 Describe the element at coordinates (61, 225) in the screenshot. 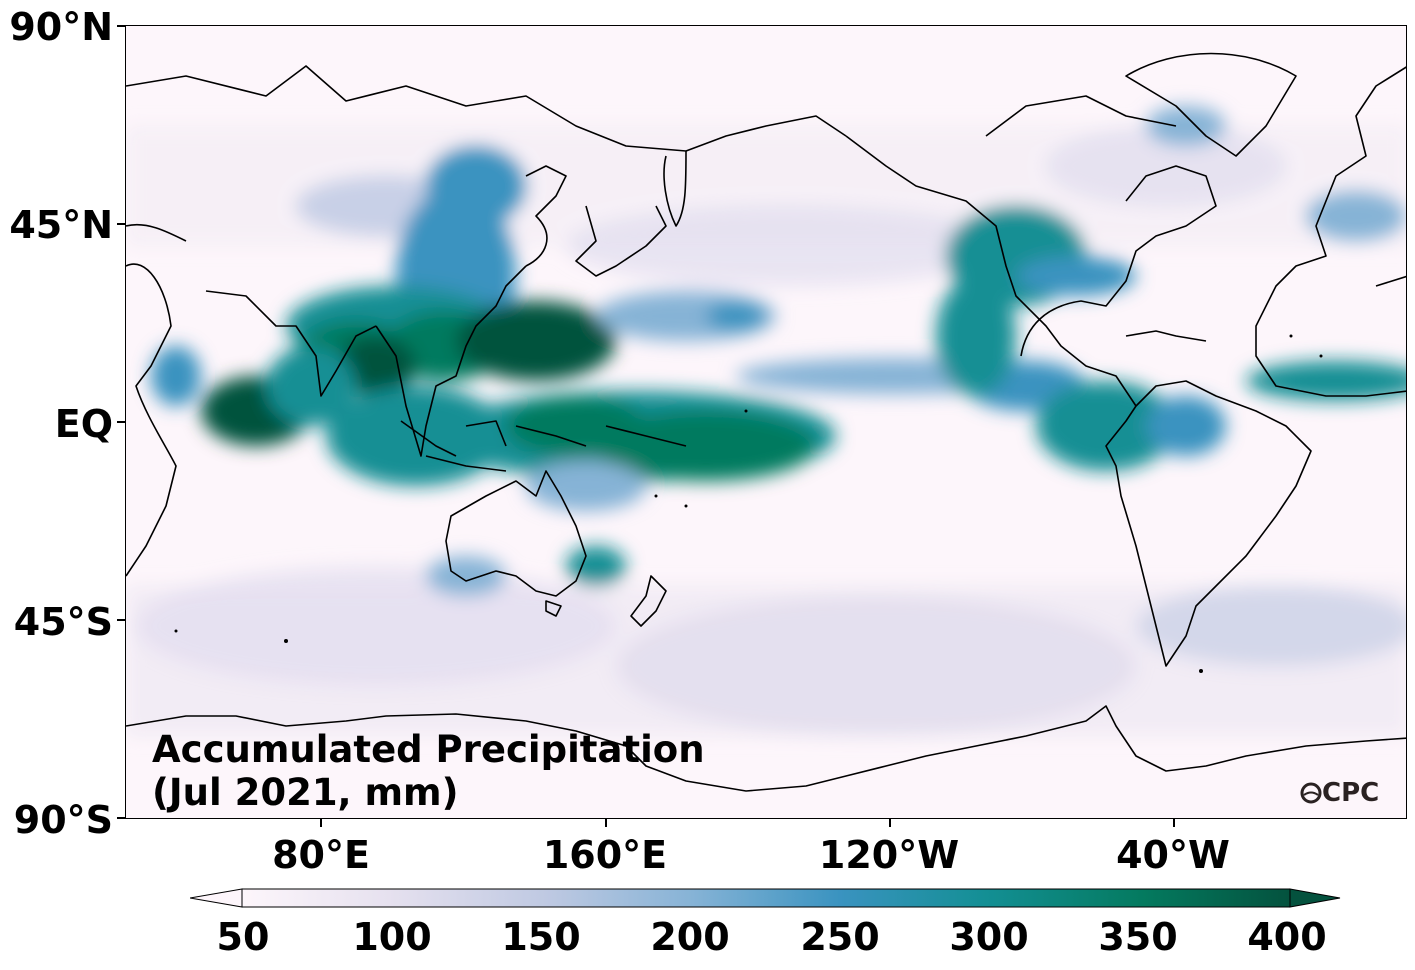

I see `lat-label-45n: 45°N` at that location.